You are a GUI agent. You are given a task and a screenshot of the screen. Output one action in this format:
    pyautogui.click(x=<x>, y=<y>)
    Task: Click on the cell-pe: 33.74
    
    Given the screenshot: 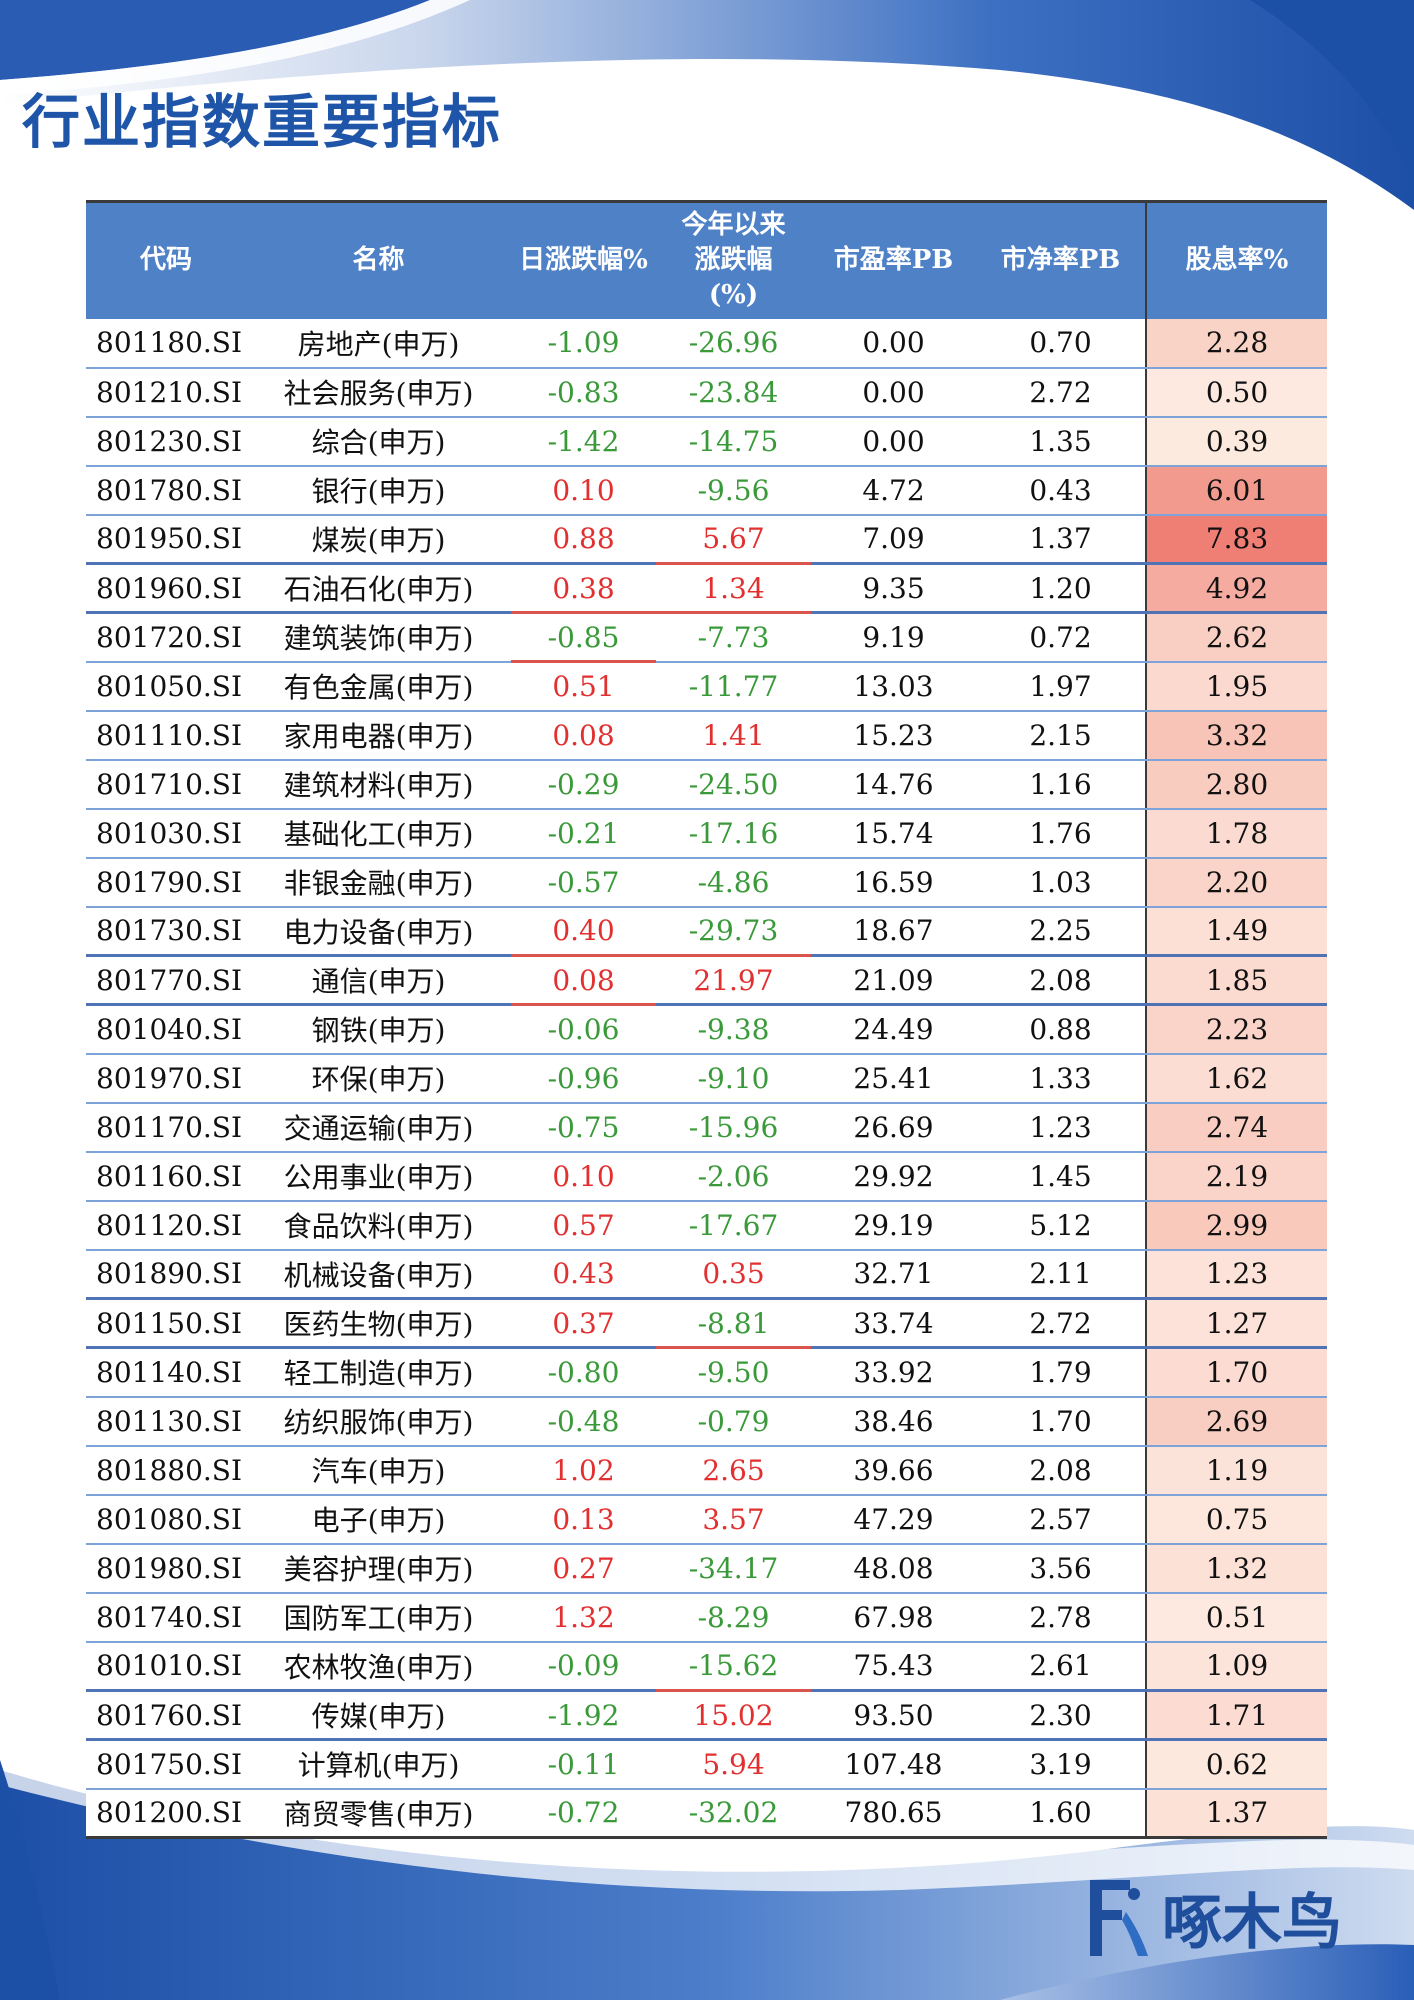 What is the action you would take?
    pyautogui.click(x=893, y=1323)
    